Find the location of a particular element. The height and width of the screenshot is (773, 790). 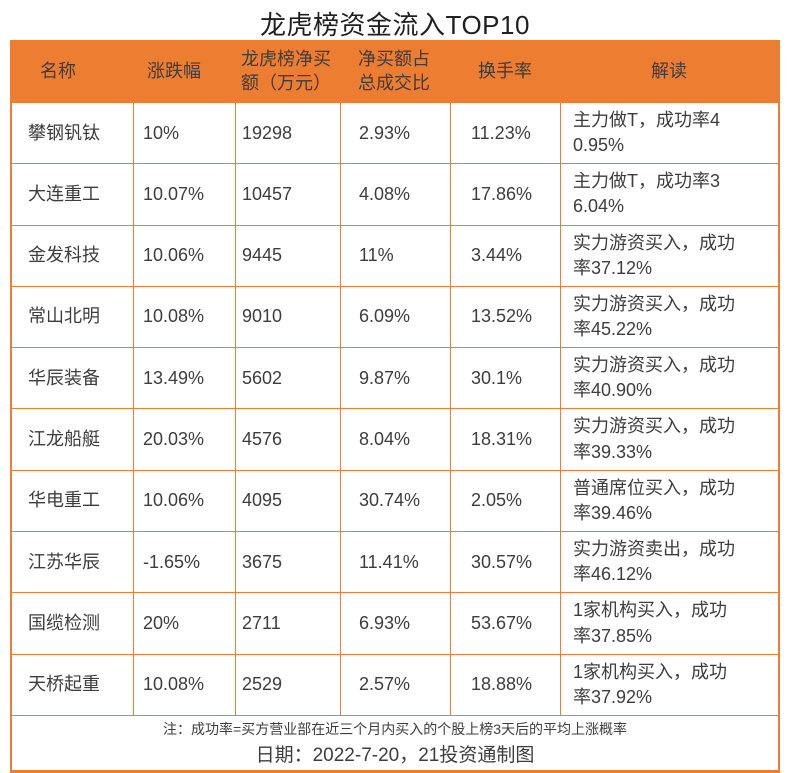

column-header-interpretation: 解读 is located at coordinates (669, 71).